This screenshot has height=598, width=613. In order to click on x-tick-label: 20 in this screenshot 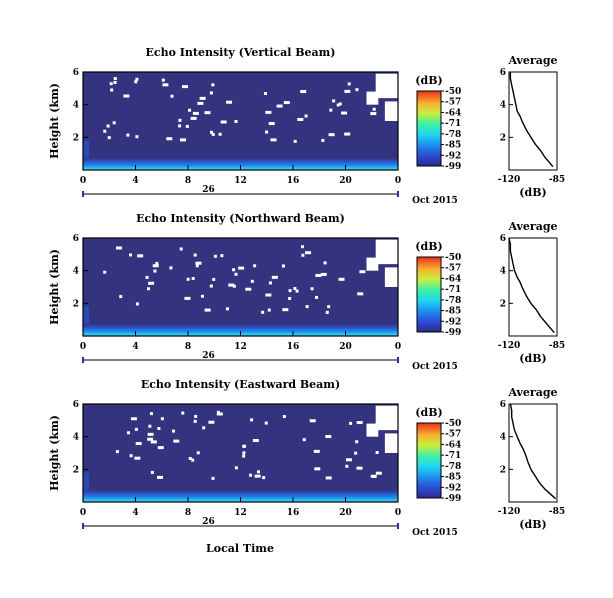, I will do `click(345, 347)`.